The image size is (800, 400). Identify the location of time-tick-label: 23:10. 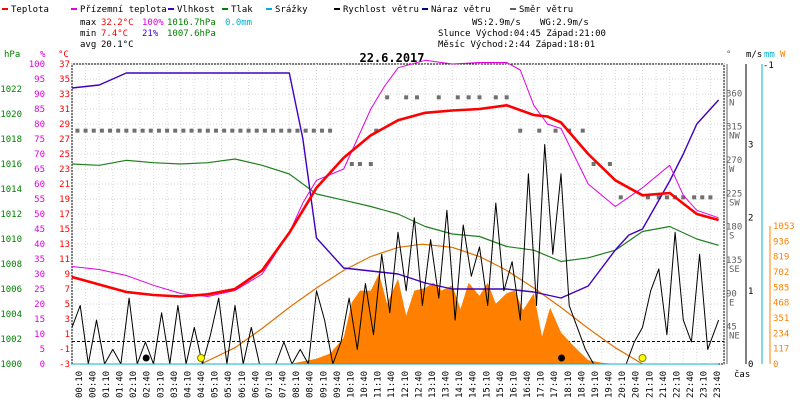
(705, 384).